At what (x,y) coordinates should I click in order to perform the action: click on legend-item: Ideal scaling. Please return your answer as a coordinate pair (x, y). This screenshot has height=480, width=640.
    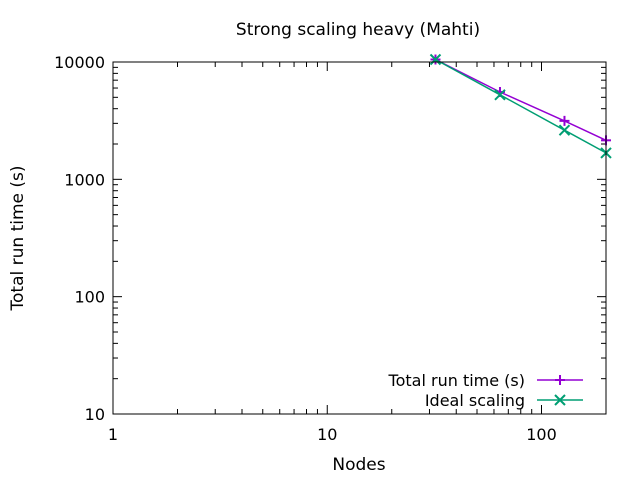
    Looking at the image, I should click on (504, 400).